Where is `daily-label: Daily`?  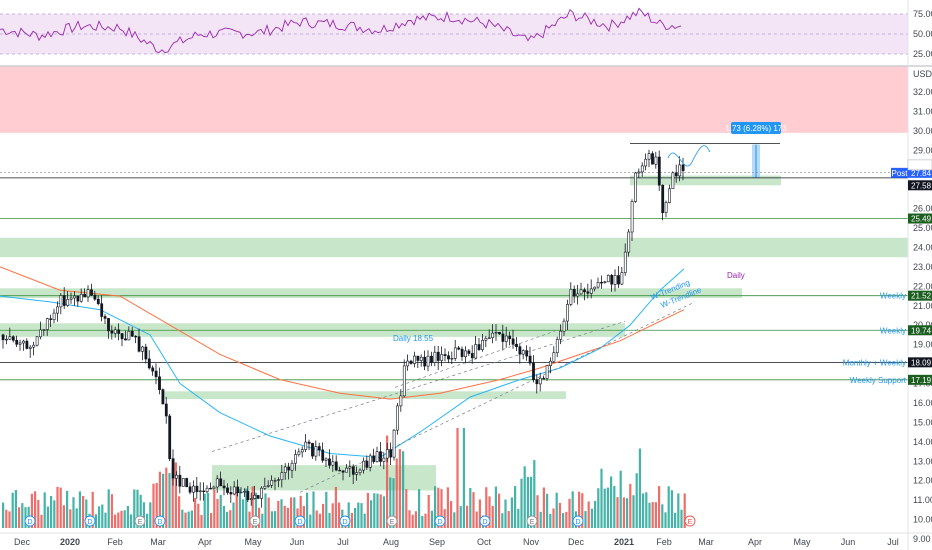
daily-label: Daily is located at coordinates (736, 275).